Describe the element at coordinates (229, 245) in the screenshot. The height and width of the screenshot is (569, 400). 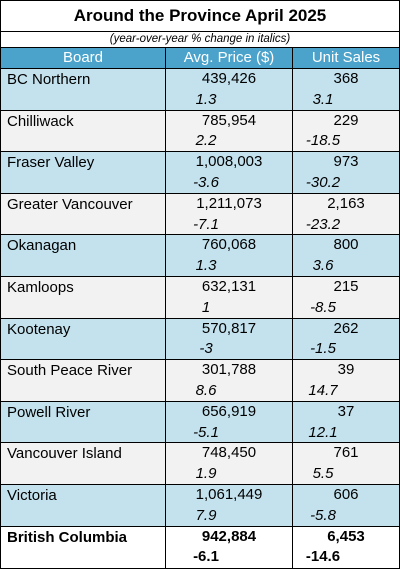
I see `avg-price: 760,068` at that location.